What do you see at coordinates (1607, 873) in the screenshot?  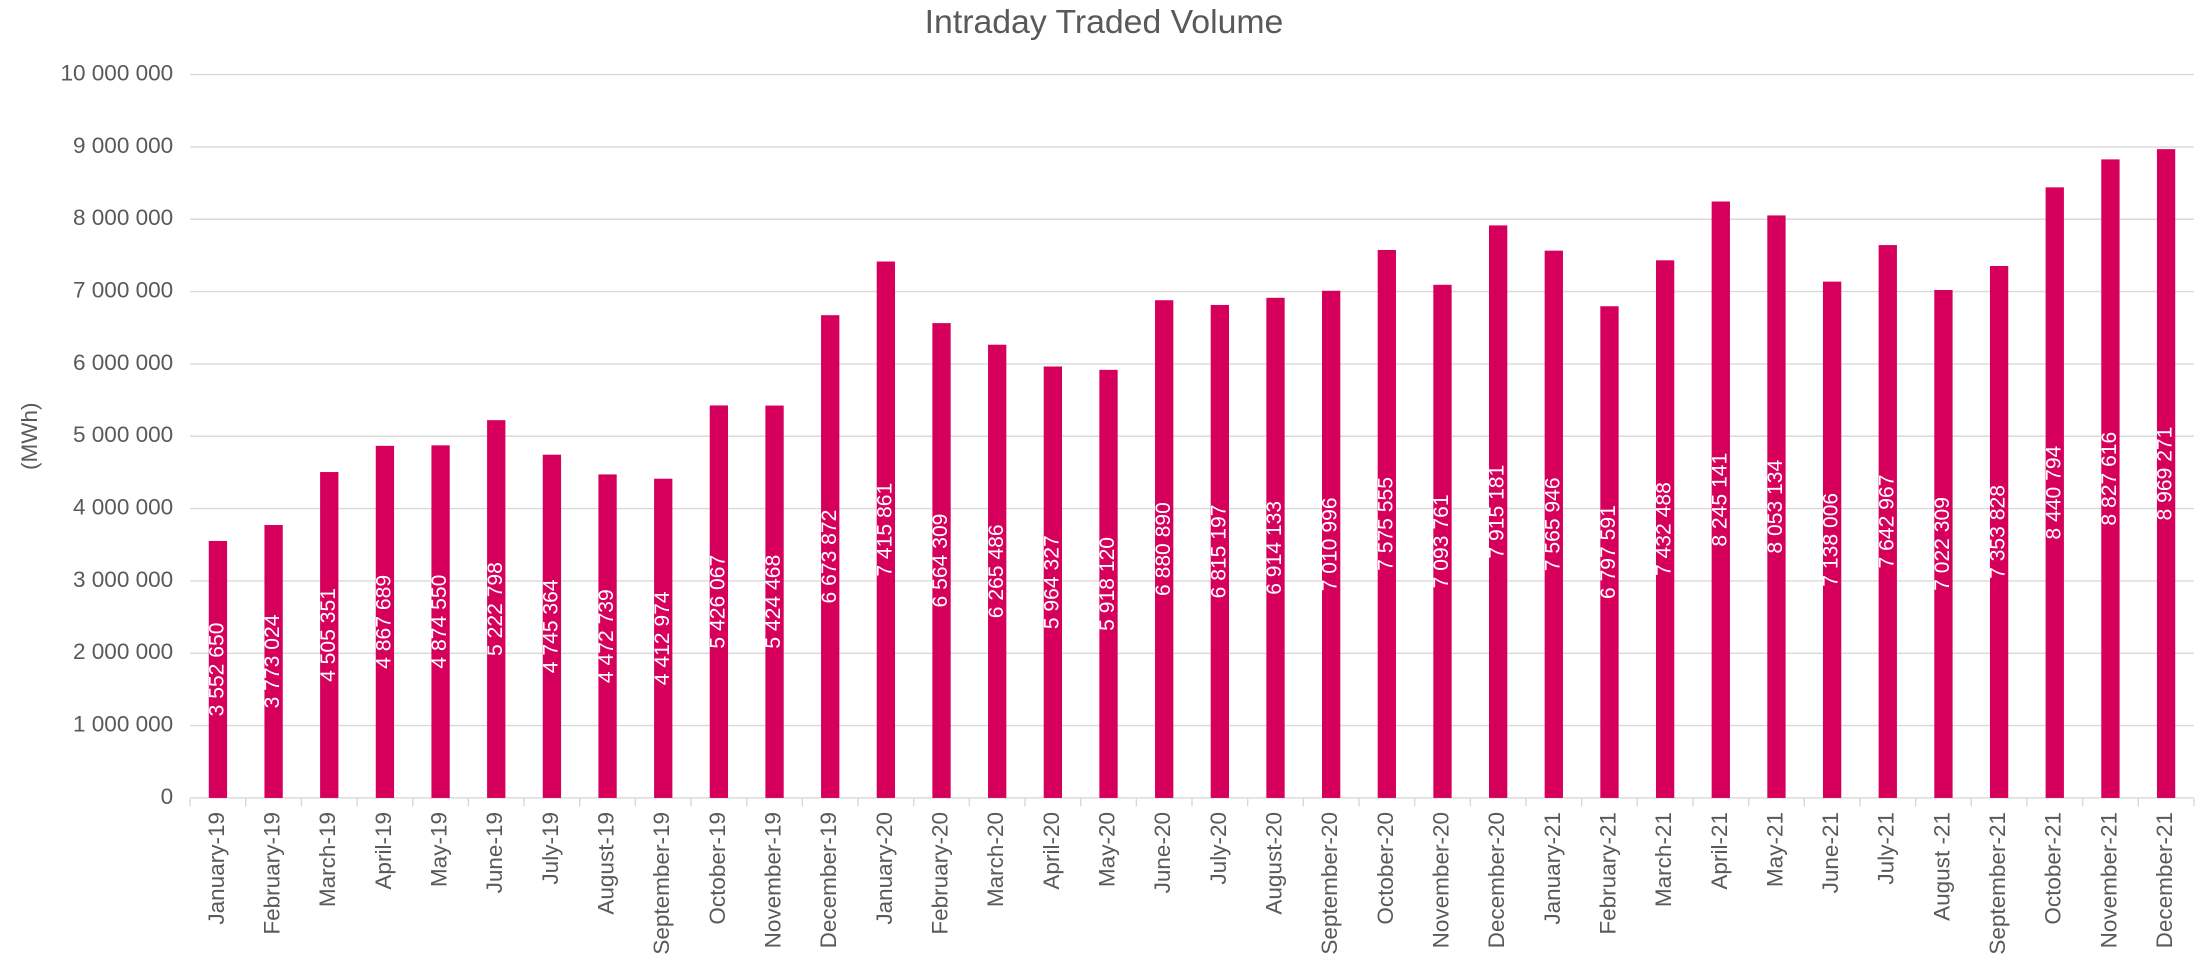 I see `x-tick-label: February-21` at bounding box center [1607, 873].